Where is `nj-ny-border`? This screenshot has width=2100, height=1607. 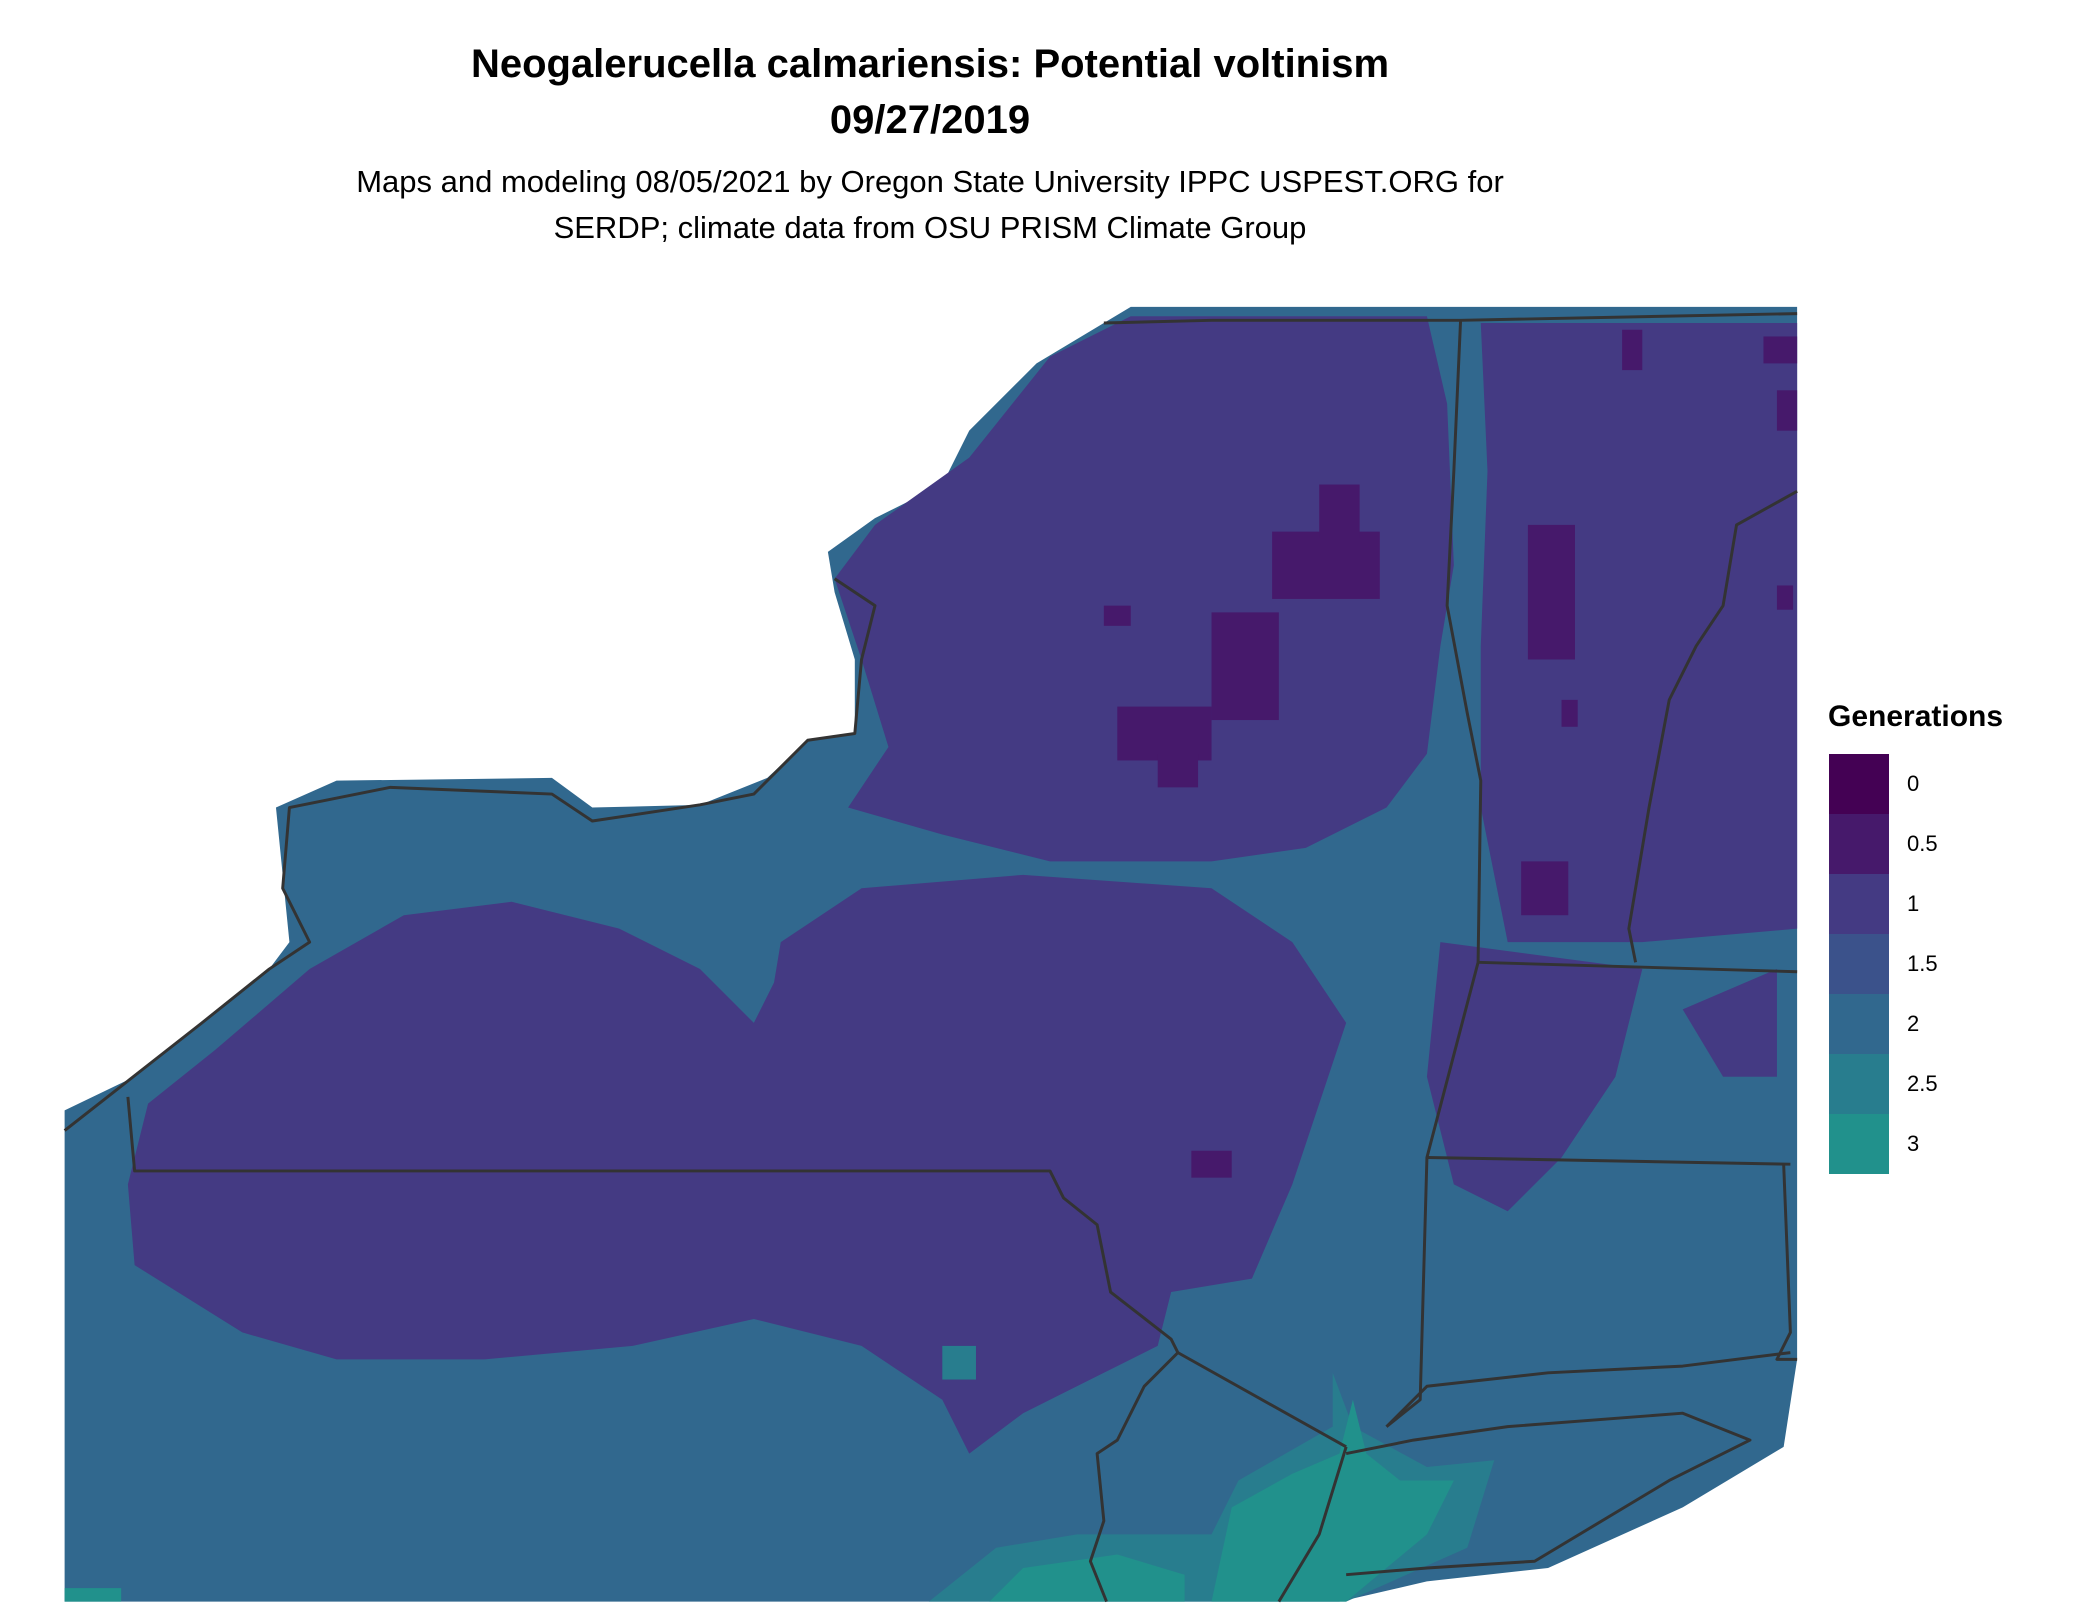 nj-ny-border is located at coordinates (1262, 1400).